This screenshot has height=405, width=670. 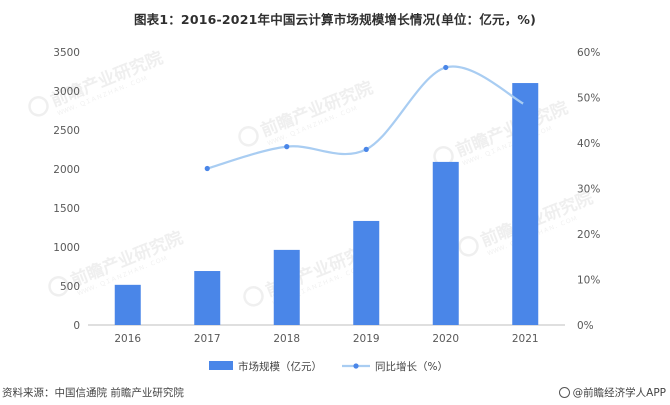 What do you see at coordinates (66, 170) in the screenshot?
I see `y-left-tick-label: 2000` at bounding box center [66, 170].